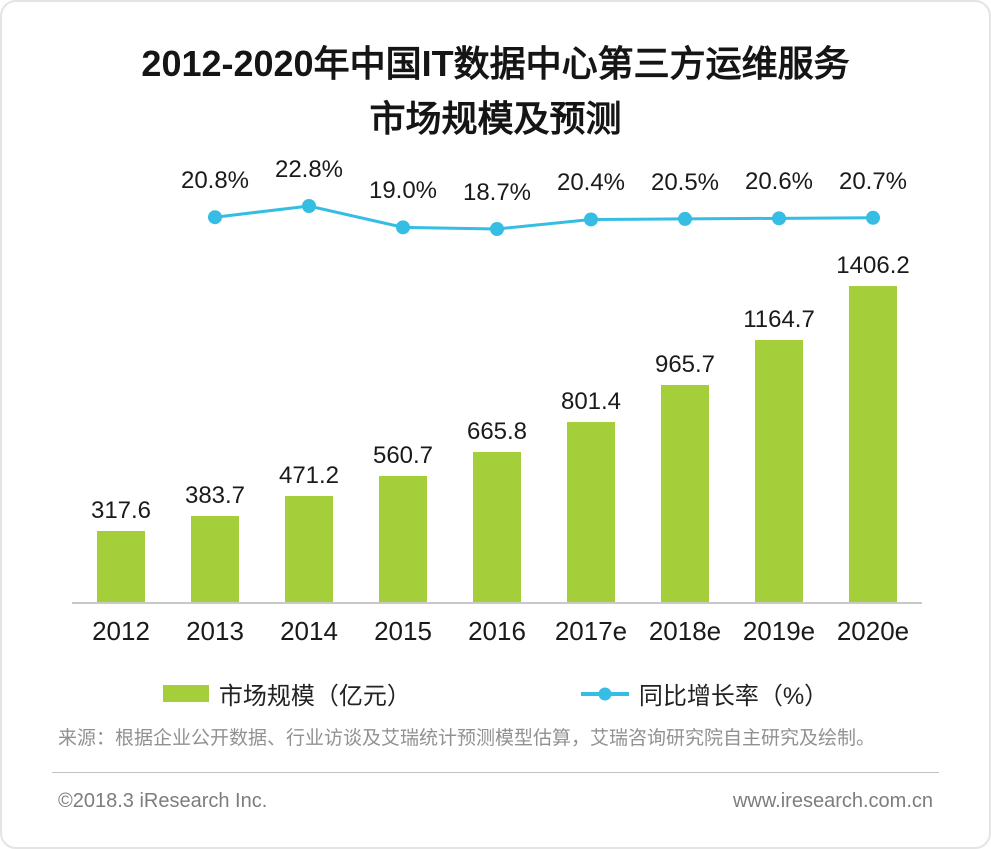 Image resolution: width=991 pixels, height=849 pixels. I want to click on x-axis-label: 2017e, so click(591, 631).